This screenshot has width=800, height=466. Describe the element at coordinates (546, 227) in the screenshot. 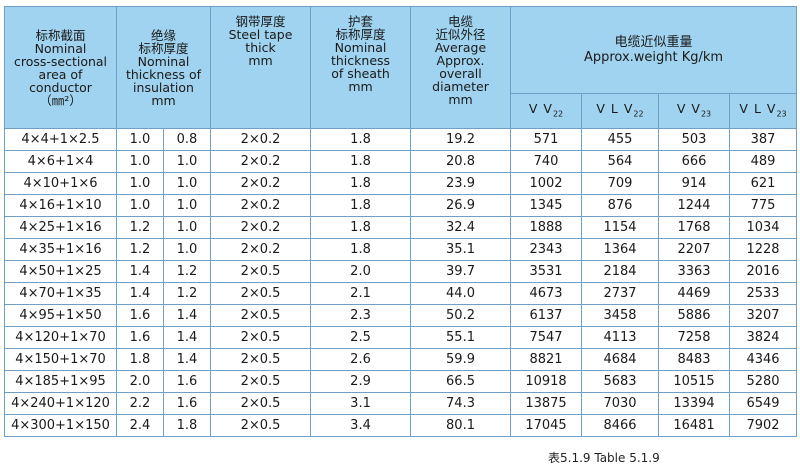

I see `cell-weight-vv22: 1888` at that location.